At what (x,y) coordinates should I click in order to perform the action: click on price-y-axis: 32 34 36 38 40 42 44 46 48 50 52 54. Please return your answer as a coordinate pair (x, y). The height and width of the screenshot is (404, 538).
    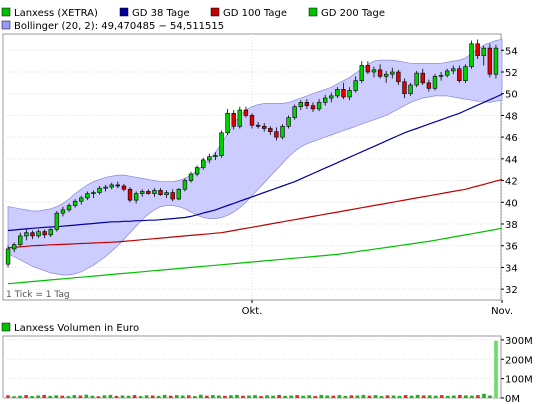
    Looking at the image, I should click on (509, 171).